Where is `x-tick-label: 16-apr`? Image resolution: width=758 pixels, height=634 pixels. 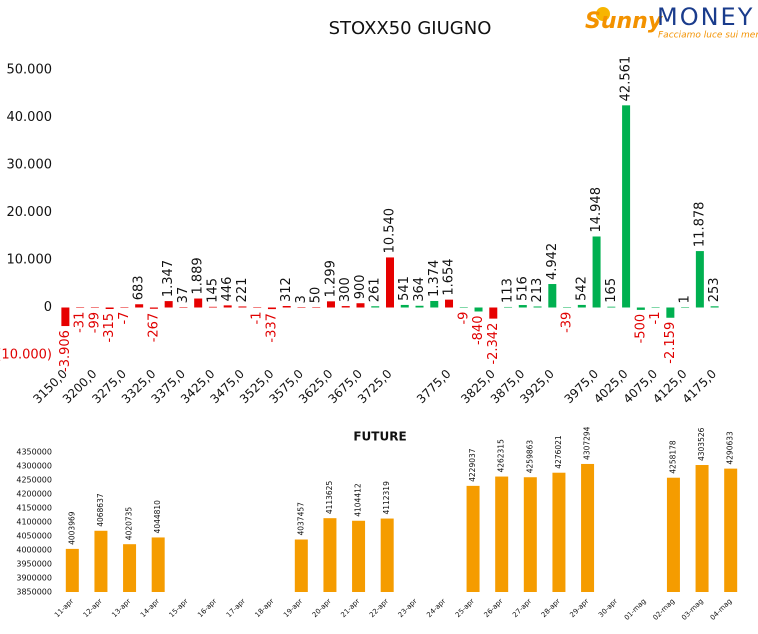 x-tick-label: 16-apr is located at coordinates (207, 608).